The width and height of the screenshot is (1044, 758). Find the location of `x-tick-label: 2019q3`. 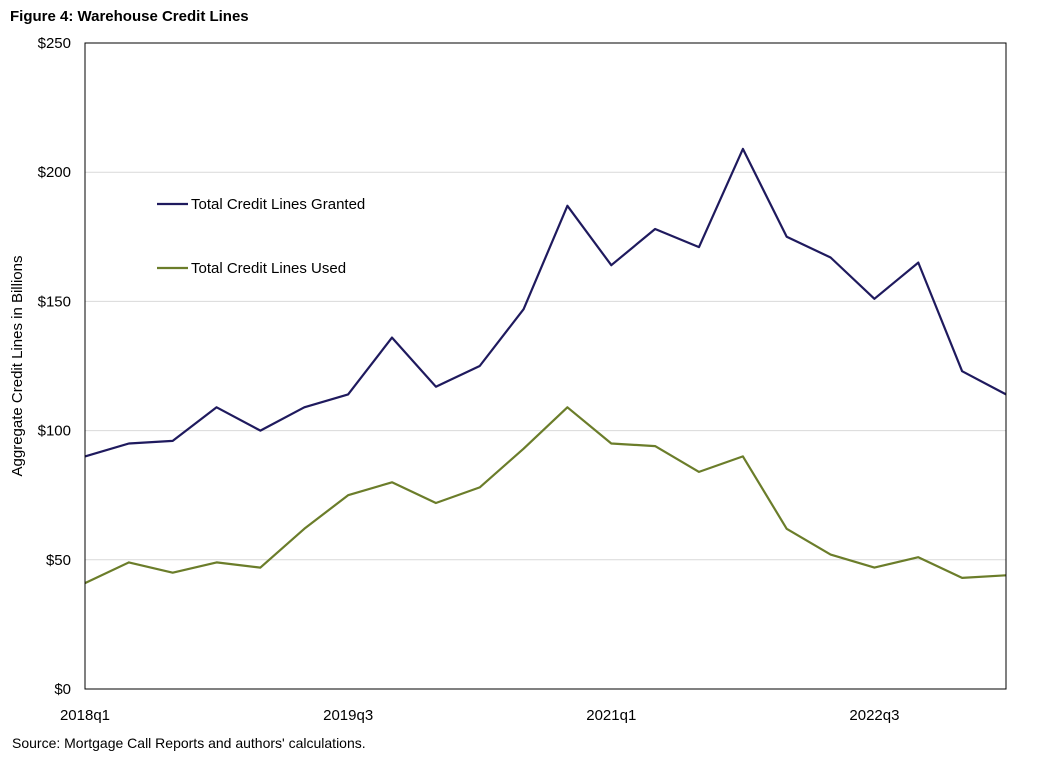

x-tick-label: 2019q3 is located at coordinates (348, 715).